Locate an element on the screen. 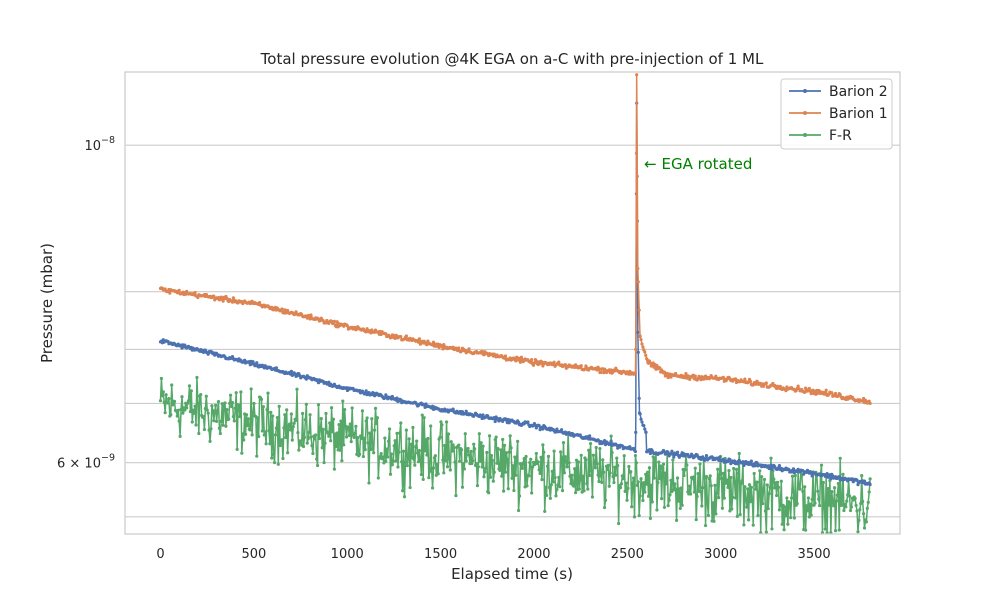 This screenshot has height=600, width=1000. legend-marker is located at coordinates (805, 91).